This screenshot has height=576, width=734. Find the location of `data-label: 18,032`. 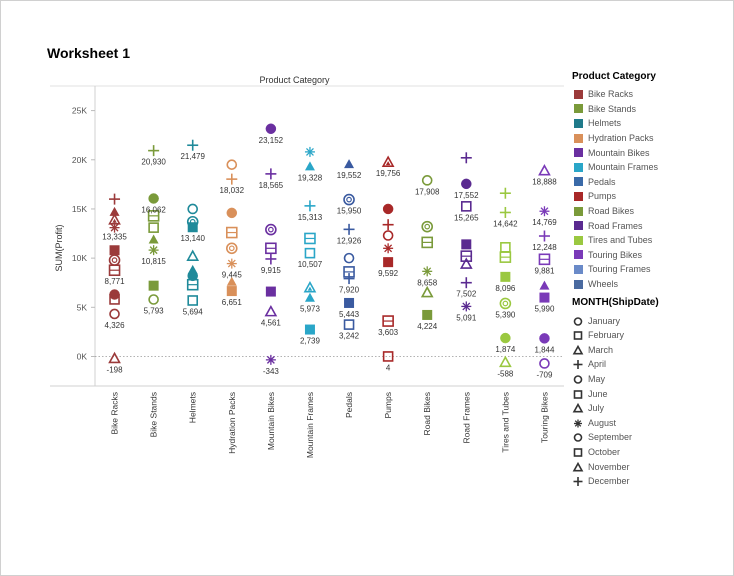

data-label: 18,032 is located at coordinates (232, 190).